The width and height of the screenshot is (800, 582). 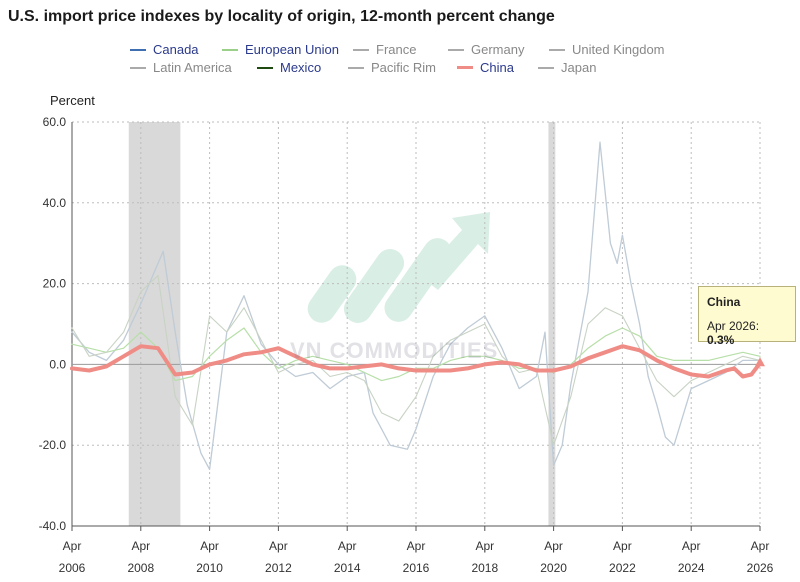 I want to click on legend-item-canada: Canada, so click(x=164, y=49).